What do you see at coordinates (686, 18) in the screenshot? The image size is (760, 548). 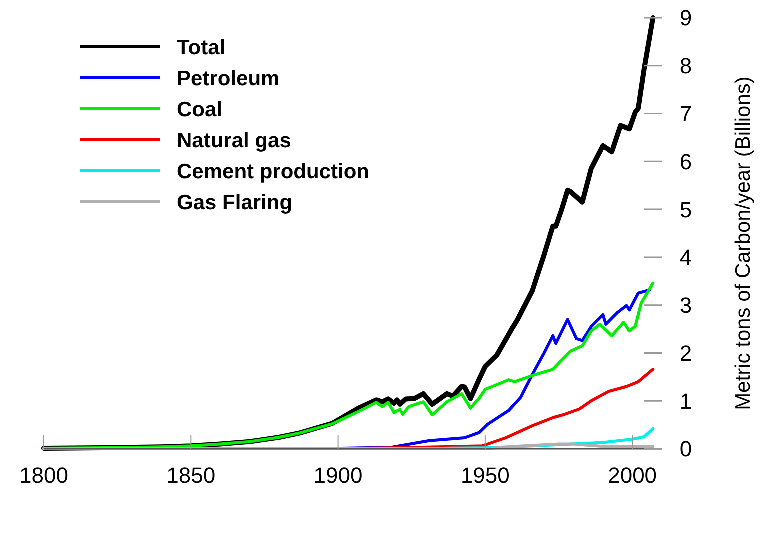 I see `y-tick-label: 9` at bounding box center [686, 18].